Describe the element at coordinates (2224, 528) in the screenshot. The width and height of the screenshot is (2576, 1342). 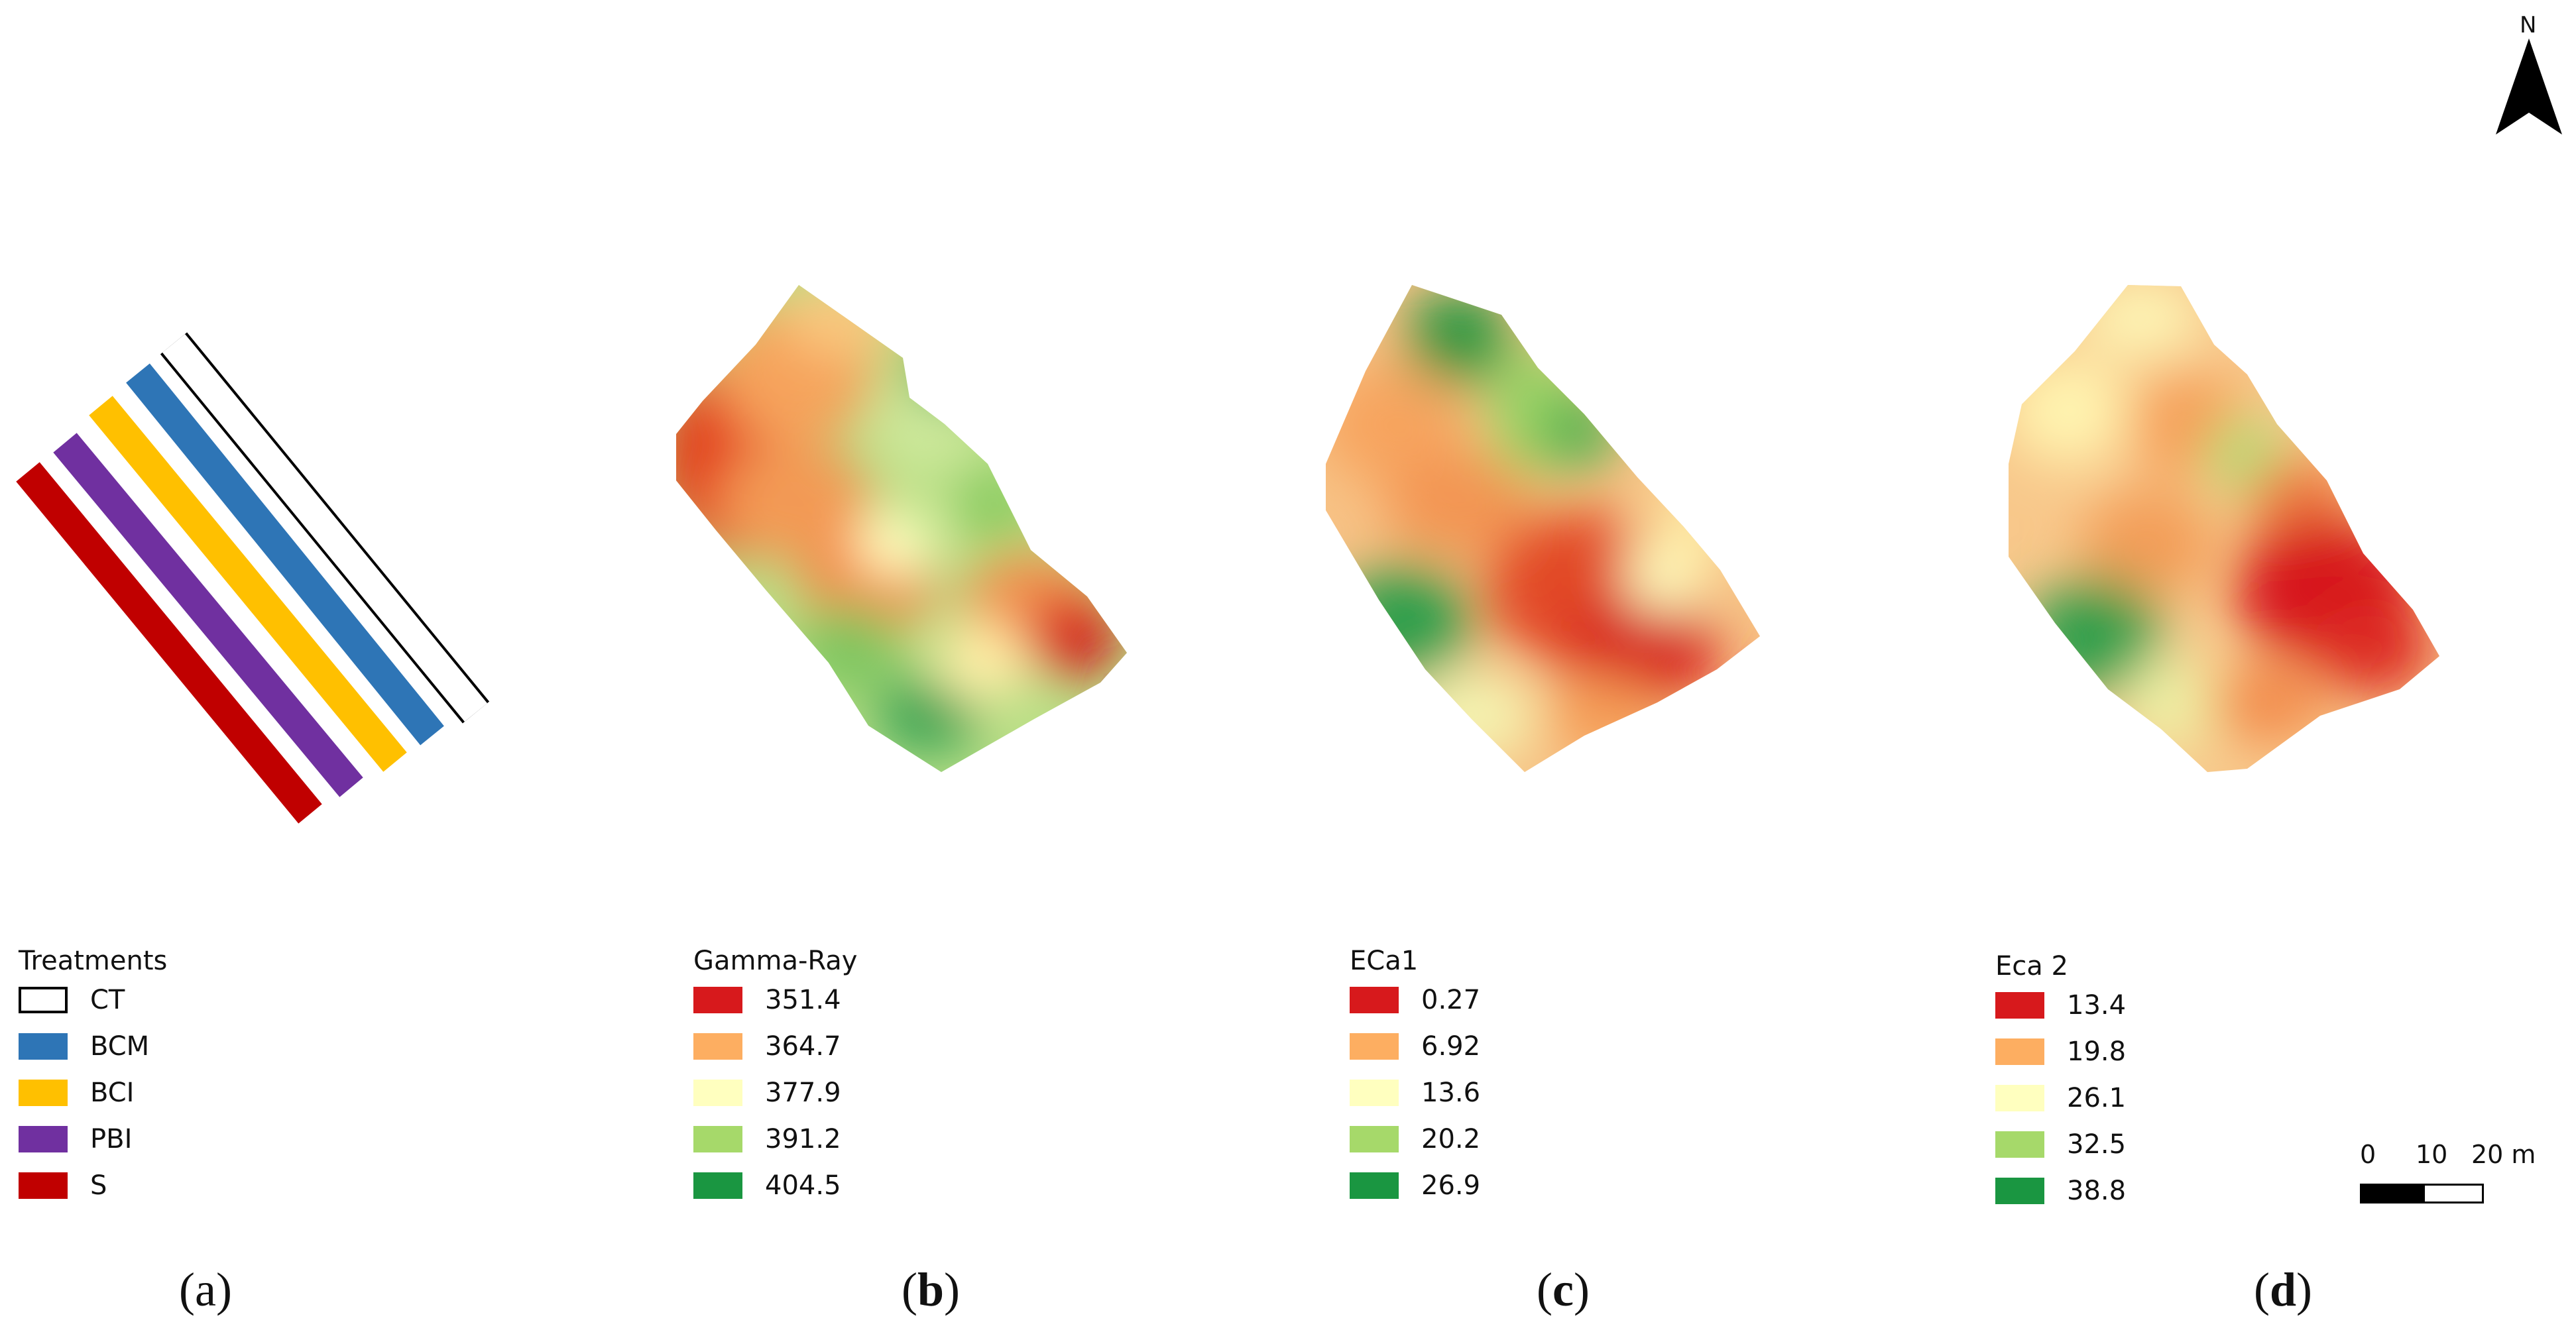
I see `eca2-map` at that location.